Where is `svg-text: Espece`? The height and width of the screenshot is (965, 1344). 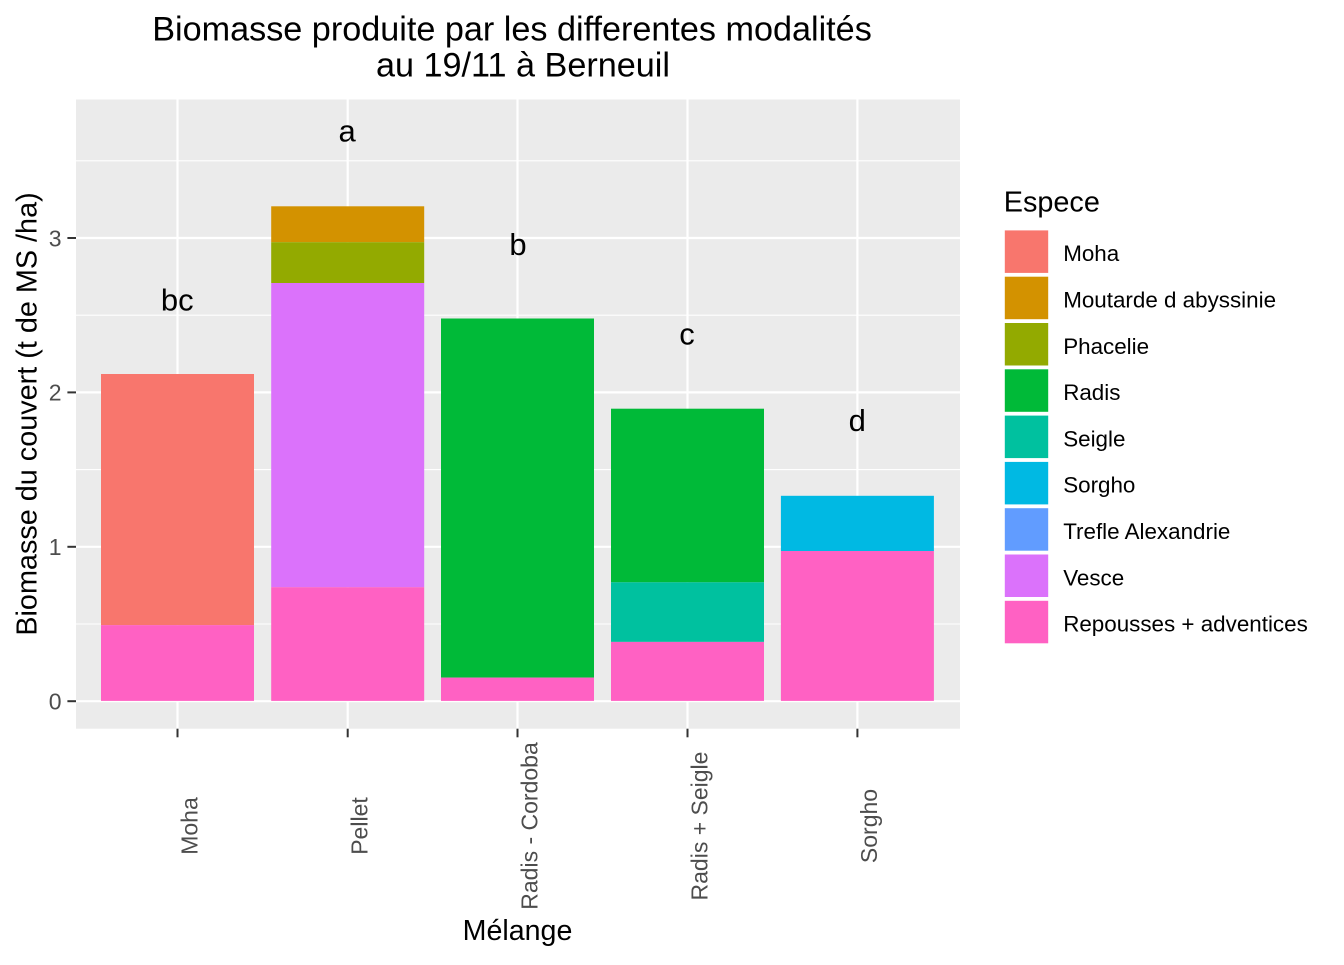 svg-text: Espece is located at coordinates (1052, 202).